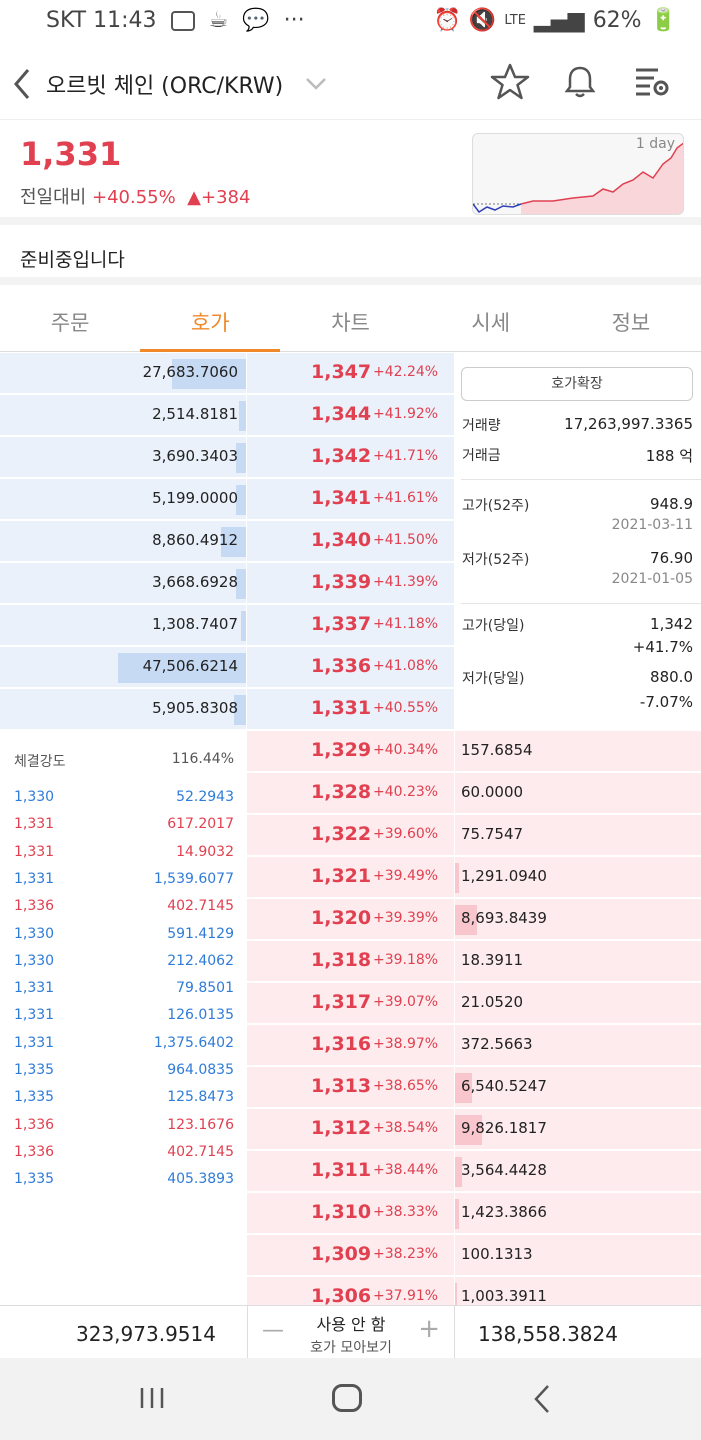 This screenshot has height=1440, width=701. I want to click on trade-row: 1,336 402.7145, so click(123, 911).